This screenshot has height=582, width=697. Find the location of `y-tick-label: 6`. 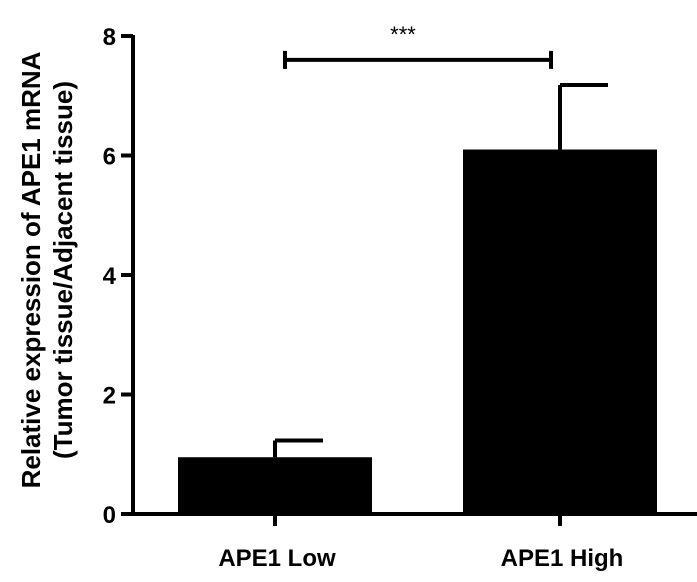

y-tick-label: 6 is located at coordinates (109, 157).